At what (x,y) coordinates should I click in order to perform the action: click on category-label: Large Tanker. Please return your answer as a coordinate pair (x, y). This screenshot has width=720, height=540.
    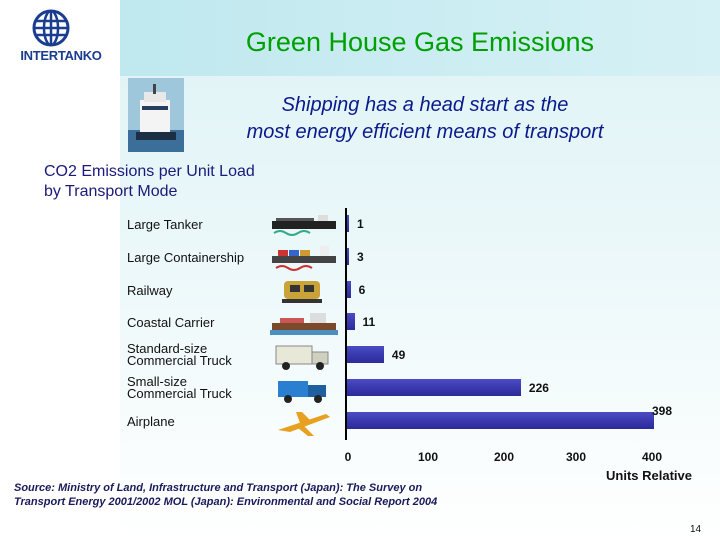
    Looking at the image, I should click on (165, 224).